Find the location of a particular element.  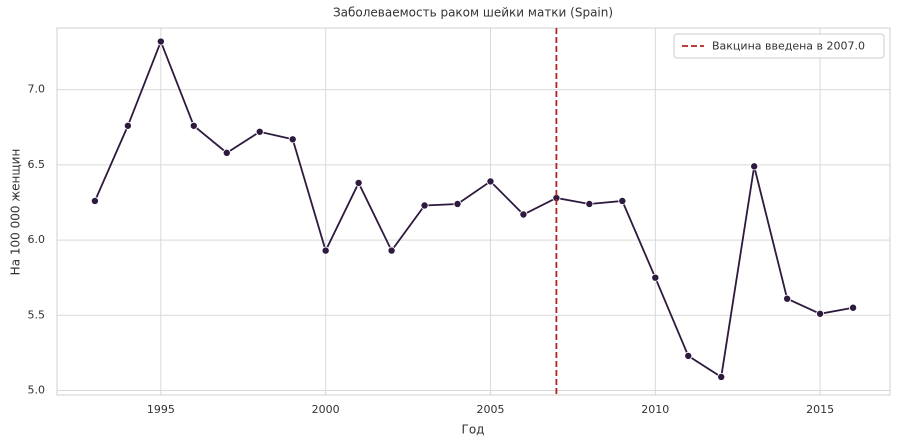

chart-title: Заболеваемость раком шейки матки (Spain) is located at coordinates (473, 13).